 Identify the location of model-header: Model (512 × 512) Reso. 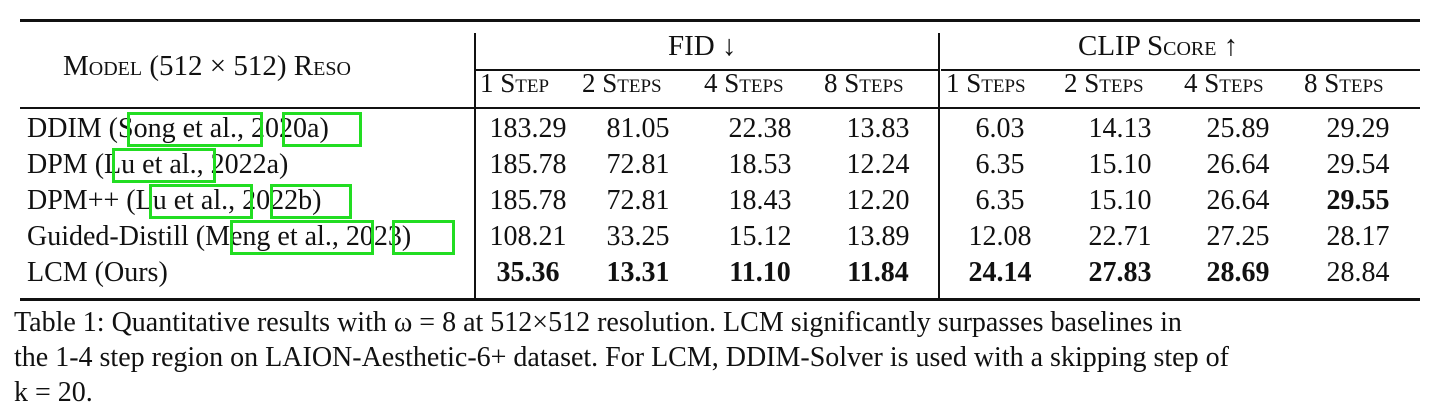
(207, 66).